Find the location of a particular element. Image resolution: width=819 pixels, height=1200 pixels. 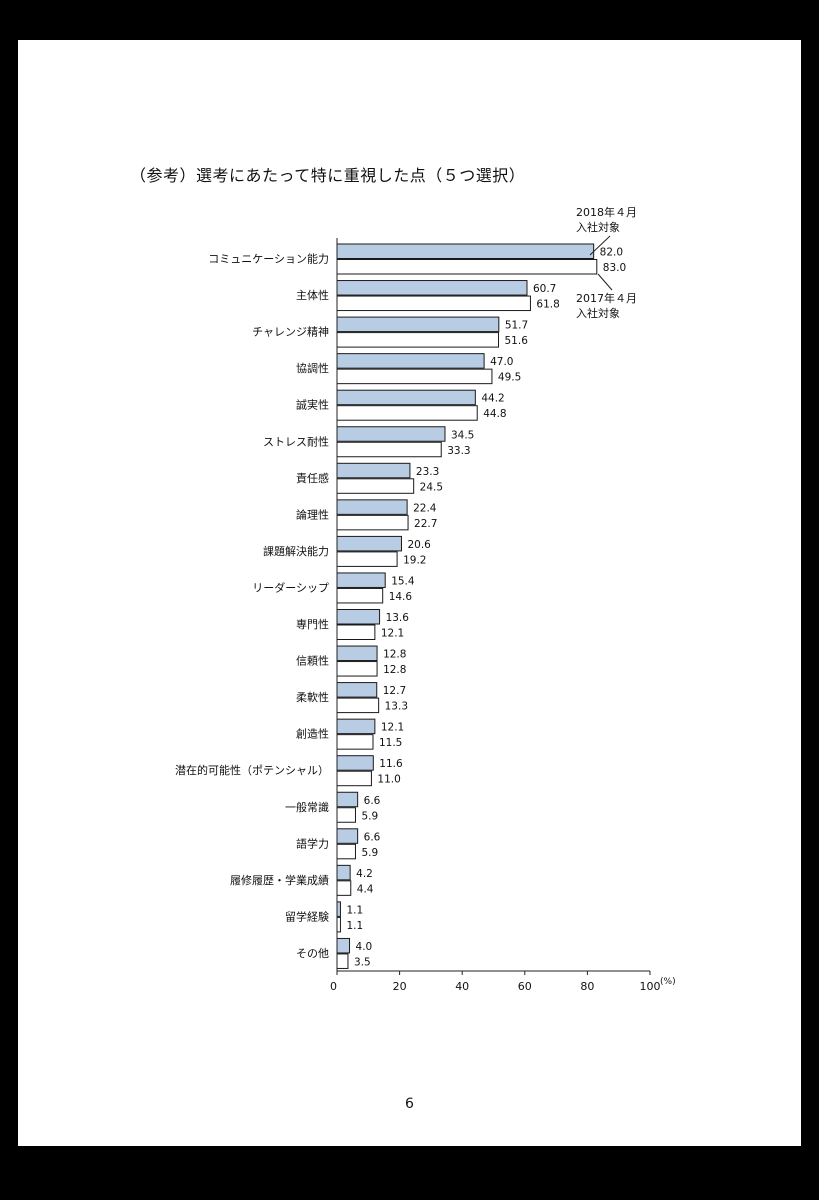

page-number: 6 is located at coordinates (409, 1104).